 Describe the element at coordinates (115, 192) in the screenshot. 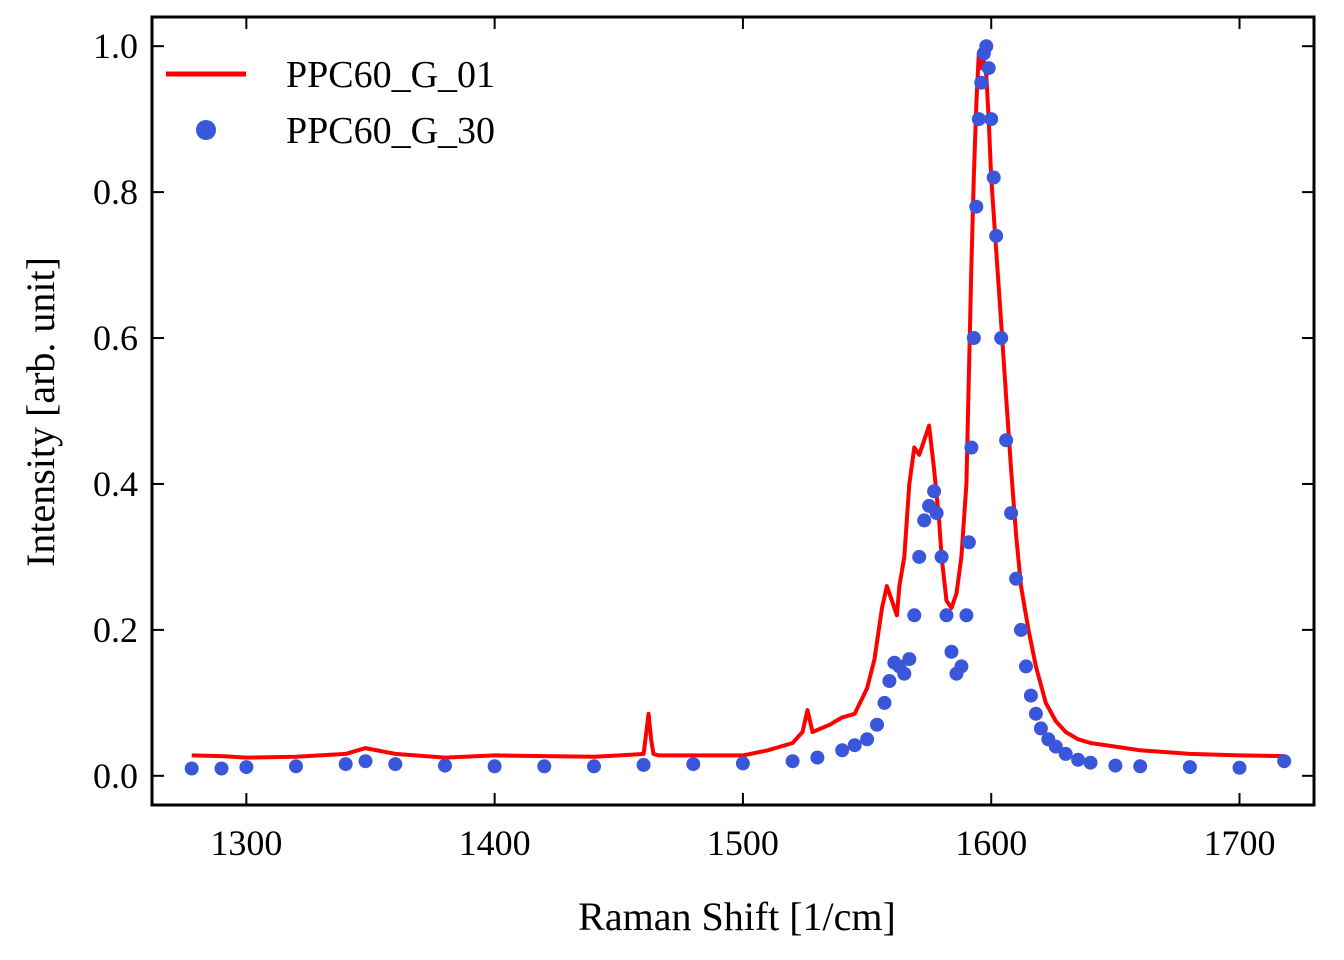

I see `y-tick-label: 0.8` at that location.